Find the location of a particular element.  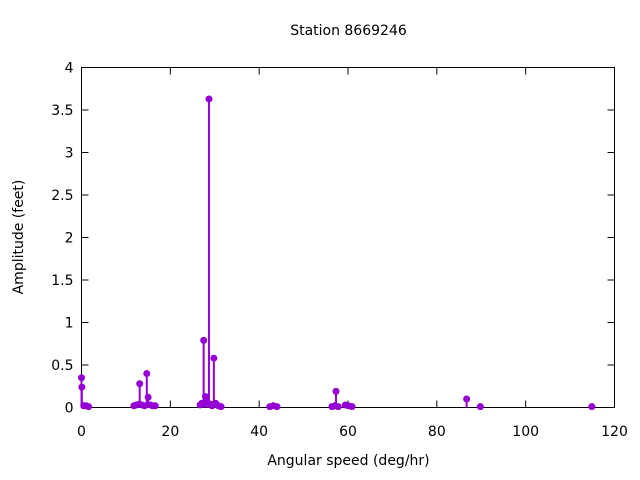

y-tick-label: 2 is located at coordinates (69, 239).